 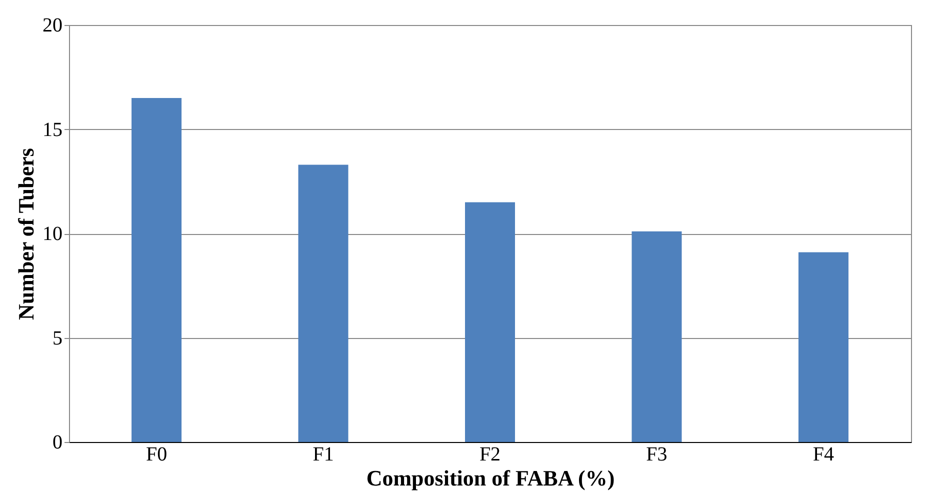 What do you see at coordinates (26, 234) in the screenshot?
I see `y-axis-title: Number of Tubers` at bounding box center [26, 234].